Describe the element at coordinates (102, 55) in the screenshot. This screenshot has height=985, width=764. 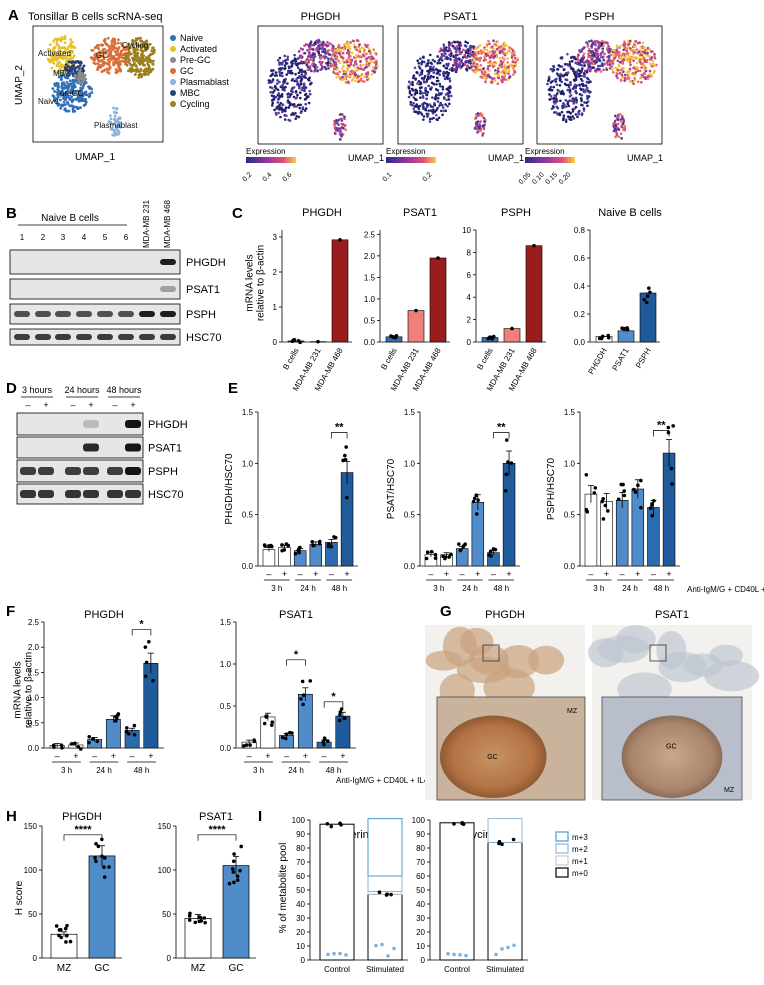
I see `umap-cluster-label: GC` at that location.